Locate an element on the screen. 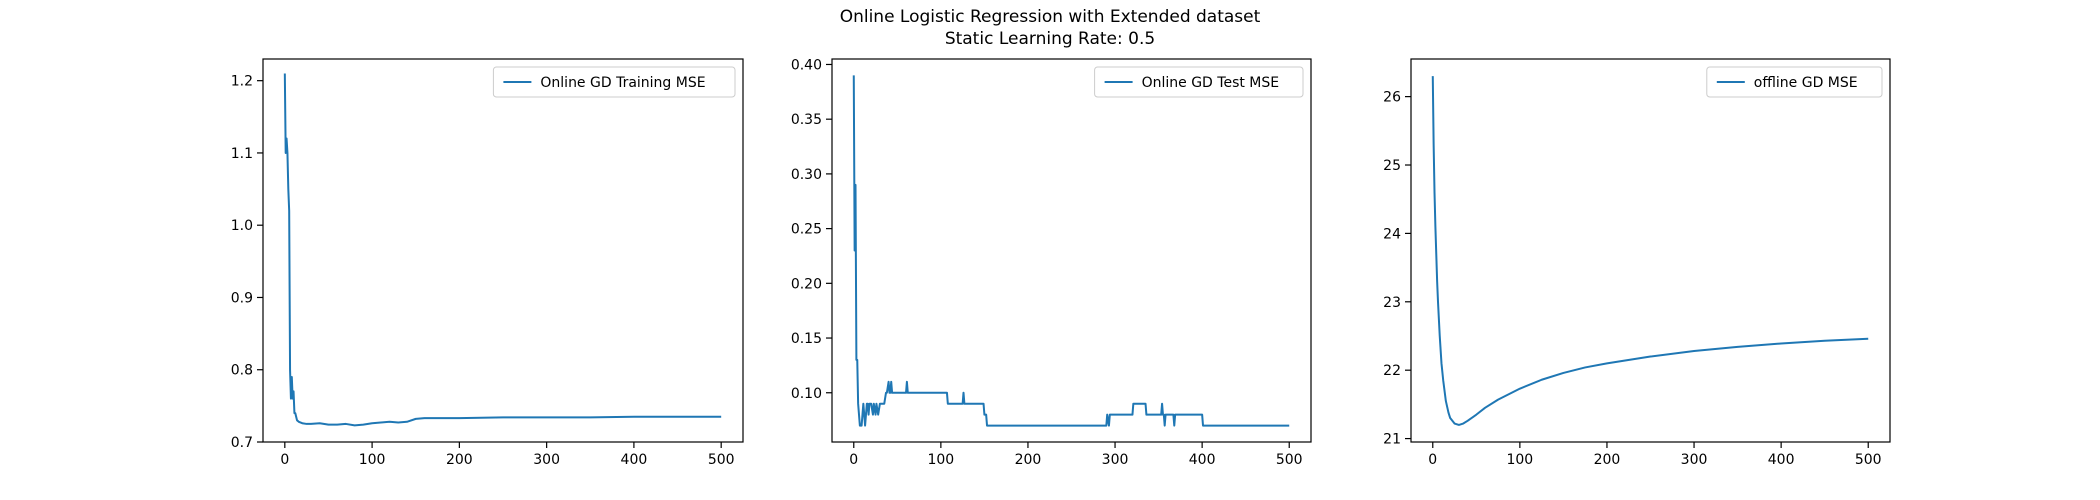  y-tick-label: 0.7 is located at coordinates (242, 443).